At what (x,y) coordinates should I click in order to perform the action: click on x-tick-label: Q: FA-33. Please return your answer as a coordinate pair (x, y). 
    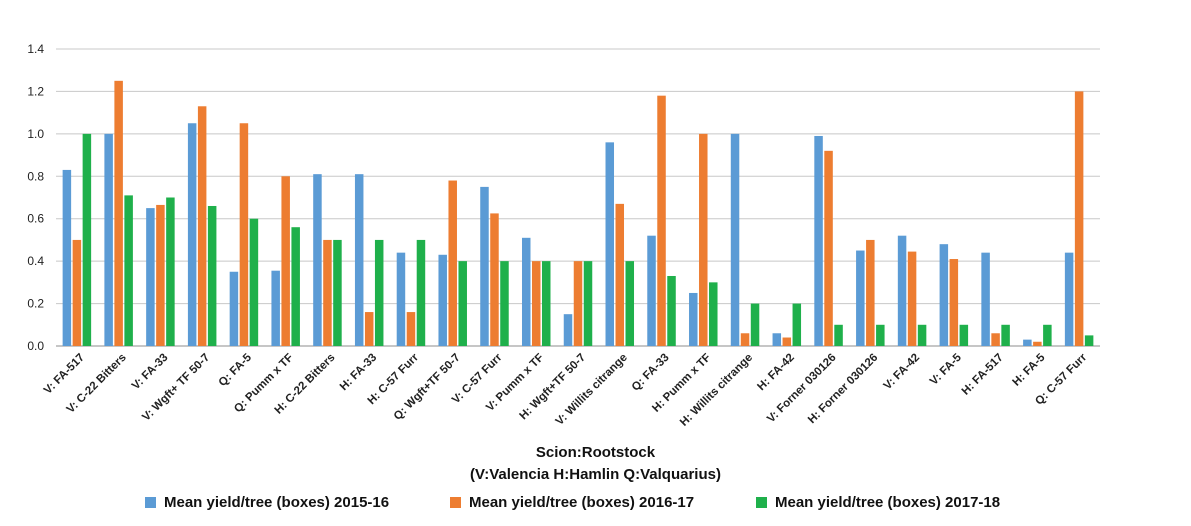
    Looking at the image, I should click on (651, 373).